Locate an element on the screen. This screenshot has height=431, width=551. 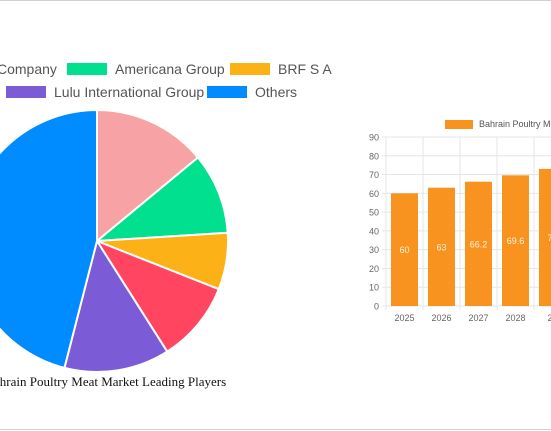
top-border is located at coordinates (275, 0).